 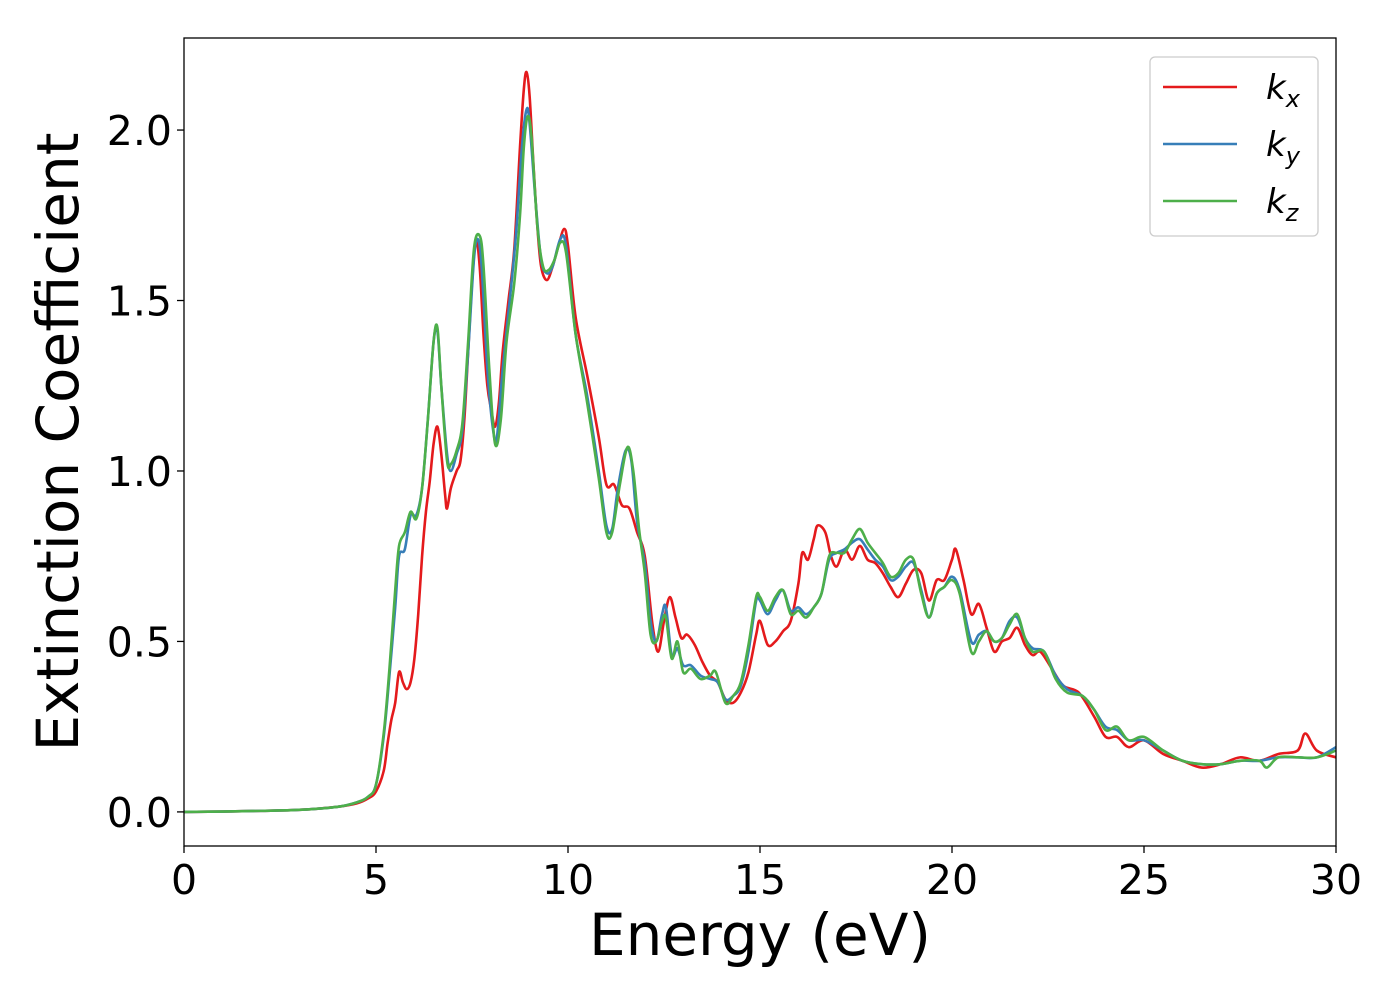 I want to click on x-tick-label: 20, so click(x=952, y=880).